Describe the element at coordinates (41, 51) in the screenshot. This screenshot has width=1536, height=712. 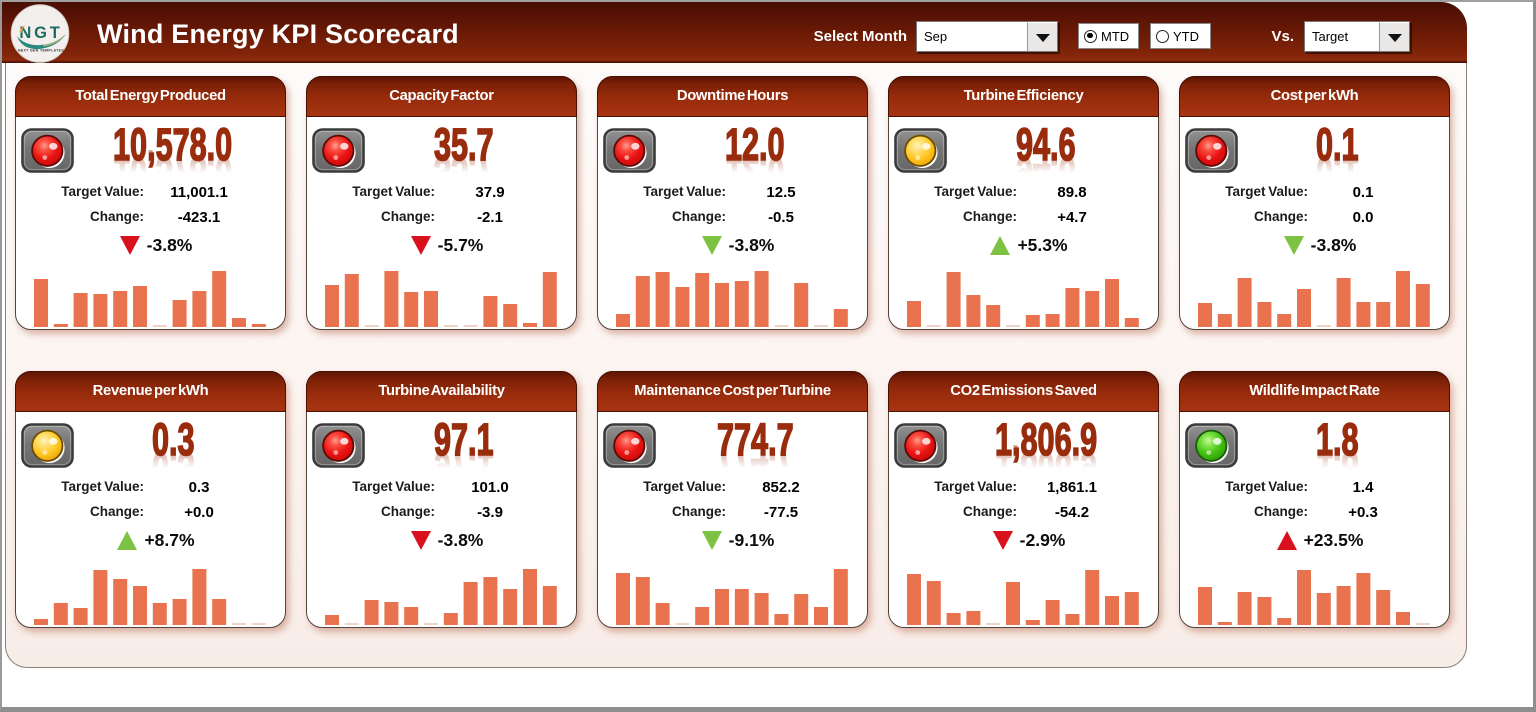
I see `svg-text: NEXT GEN TEMPLATES` at that location.